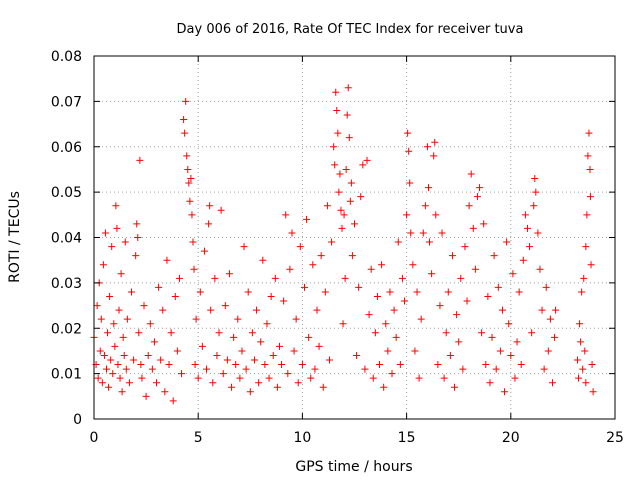 The height and width of the screenshot is (485, 640). What do you see at coordinates (66, 102) in the screenshot?
I see `y-tick-label: 0.07` at bounding box center [66, 102].